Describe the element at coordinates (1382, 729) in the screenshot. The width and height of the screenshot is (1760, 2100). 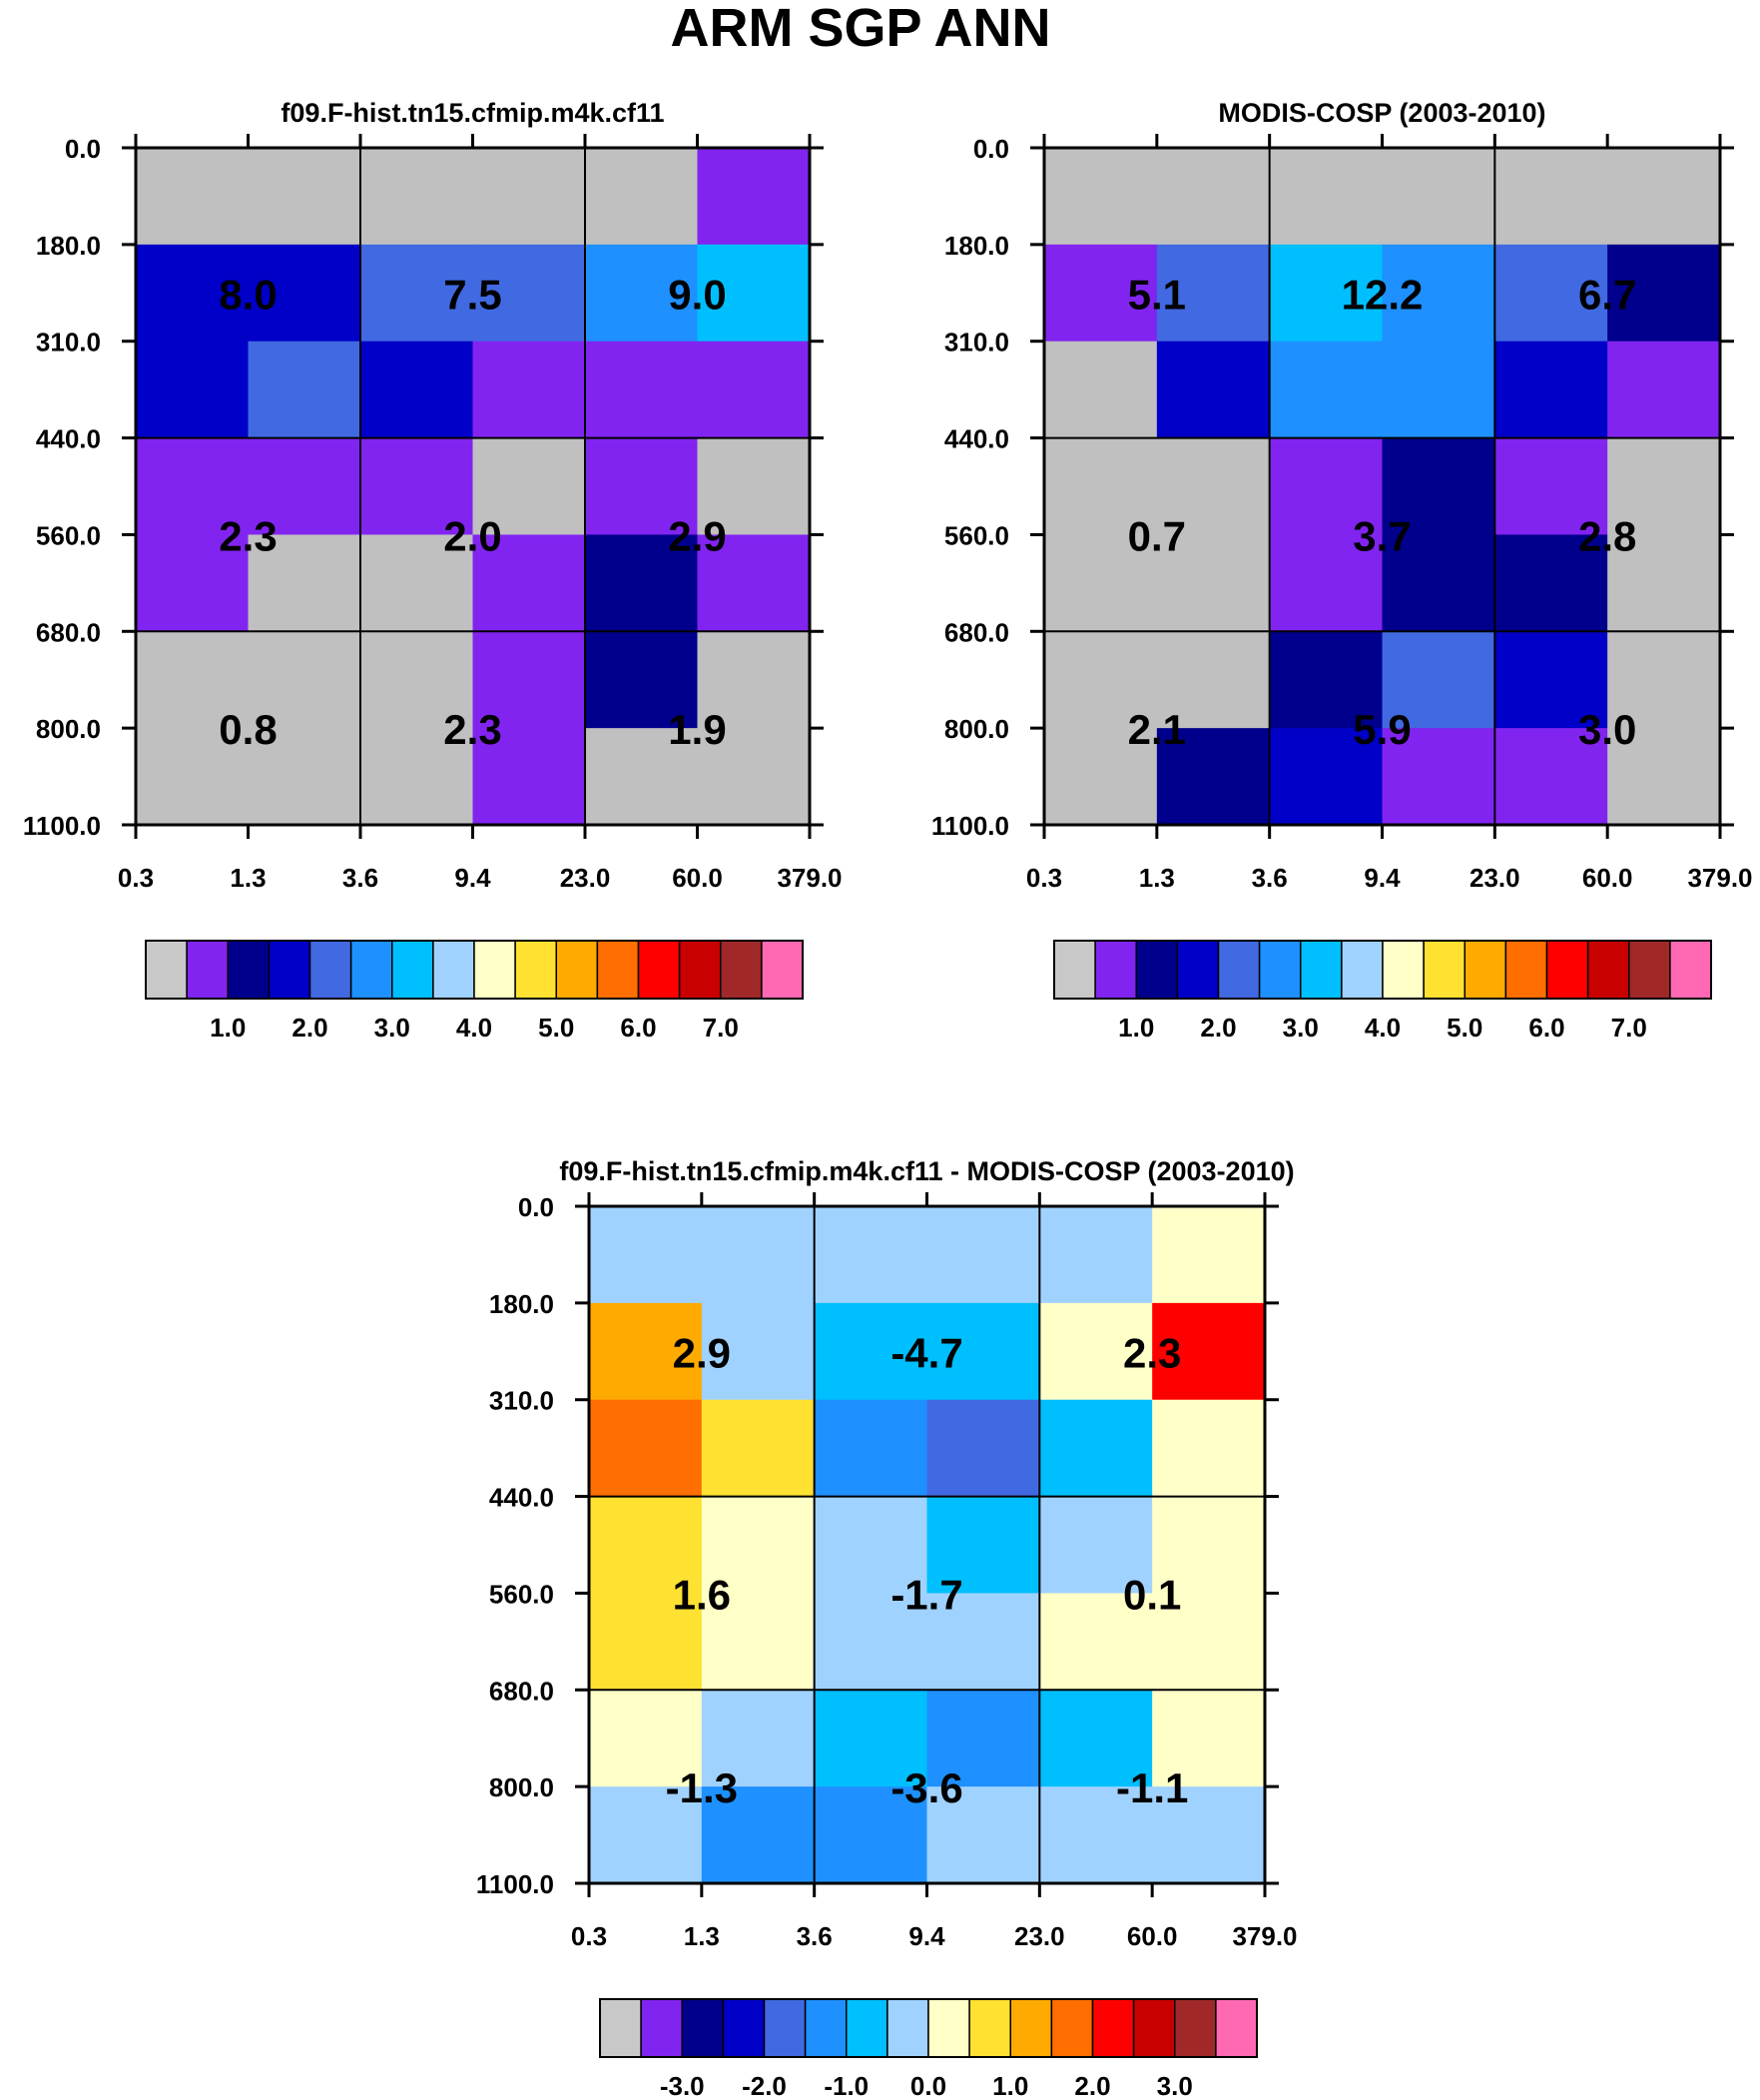
I see `box-value-label: 5.9` at that location.